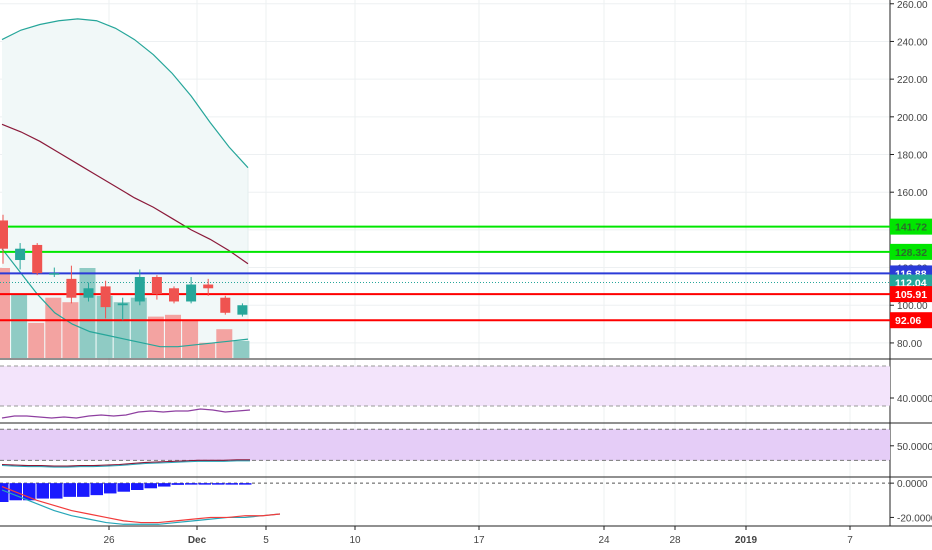 This screenshot has width=932, height=550. I want to click on price-tick-label: 180.00, so click(912, 156).